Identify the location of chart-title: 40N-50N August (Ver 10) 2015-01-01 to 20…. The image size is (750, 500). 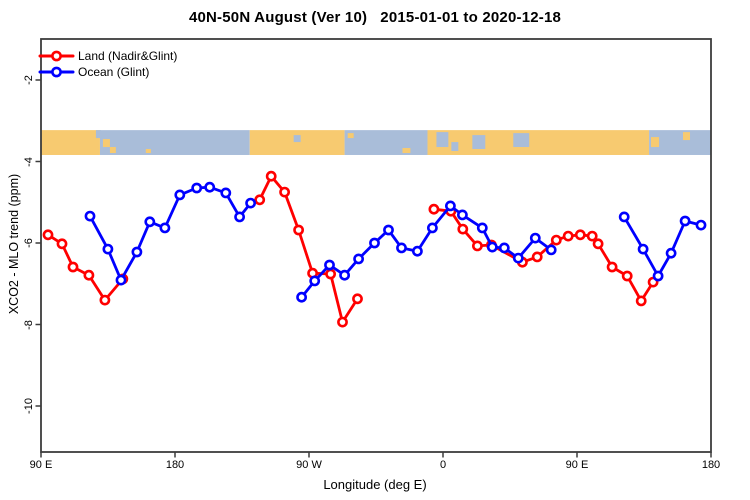
(375, 17).